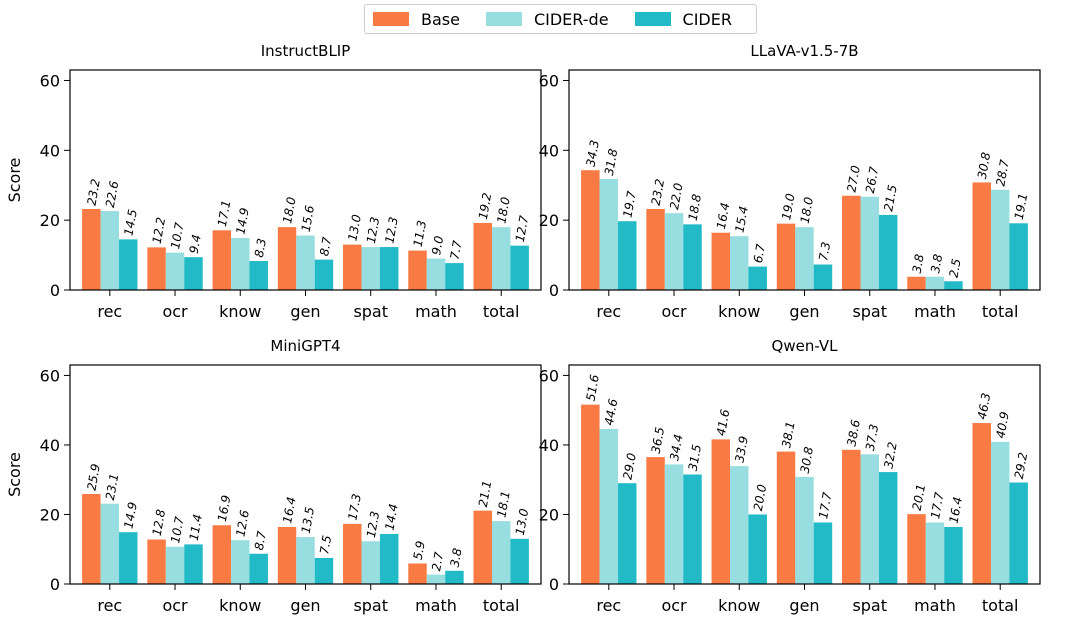  I want to click on legend-label-cider: CIDER, so click(707, 19).